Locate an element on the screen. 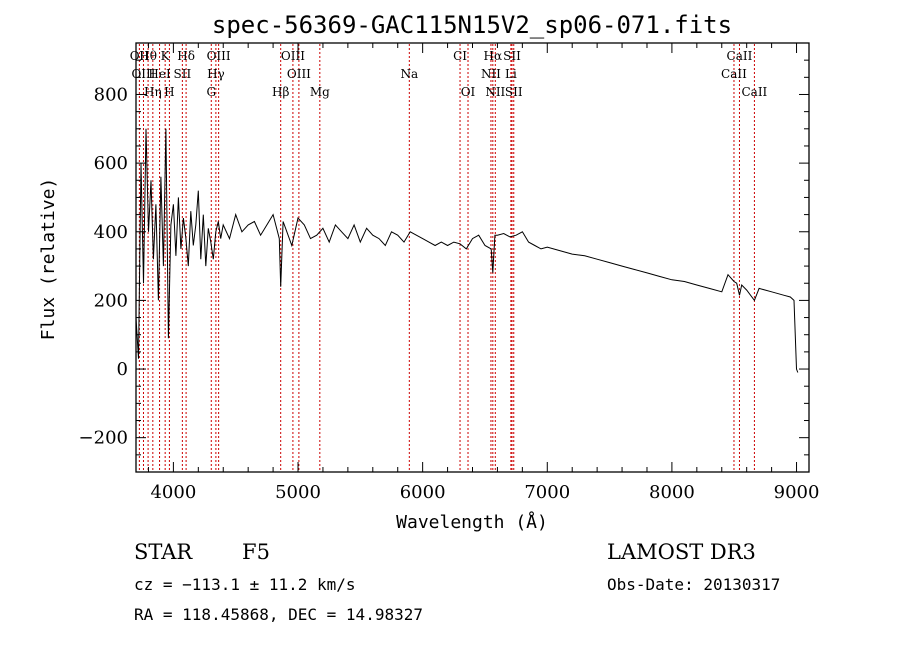  y-tick-label: 600 is located at coordinates (111, 163).